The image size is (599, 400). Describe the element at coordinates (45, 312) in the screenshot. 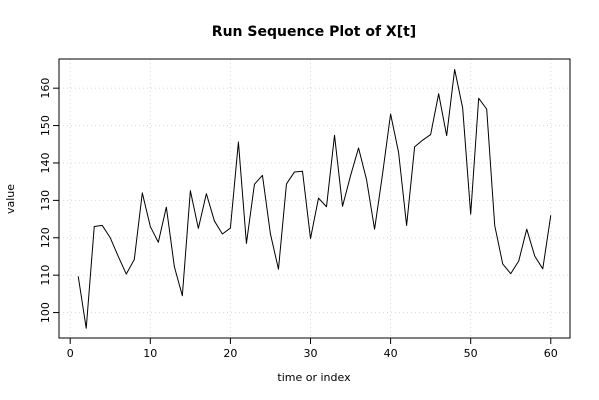

I see `y-tick-label: 100` at that location.